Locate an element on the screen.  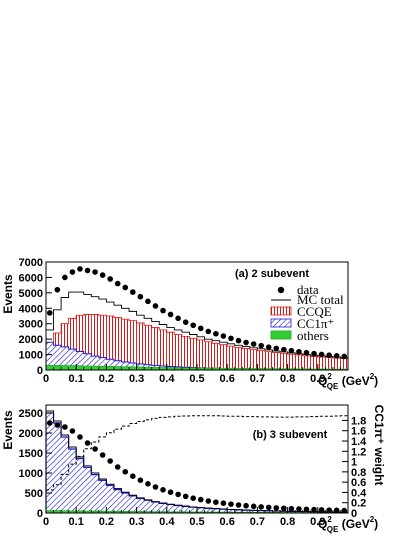
x-tick-label: 0.7 is located at coordinates (257, 522).